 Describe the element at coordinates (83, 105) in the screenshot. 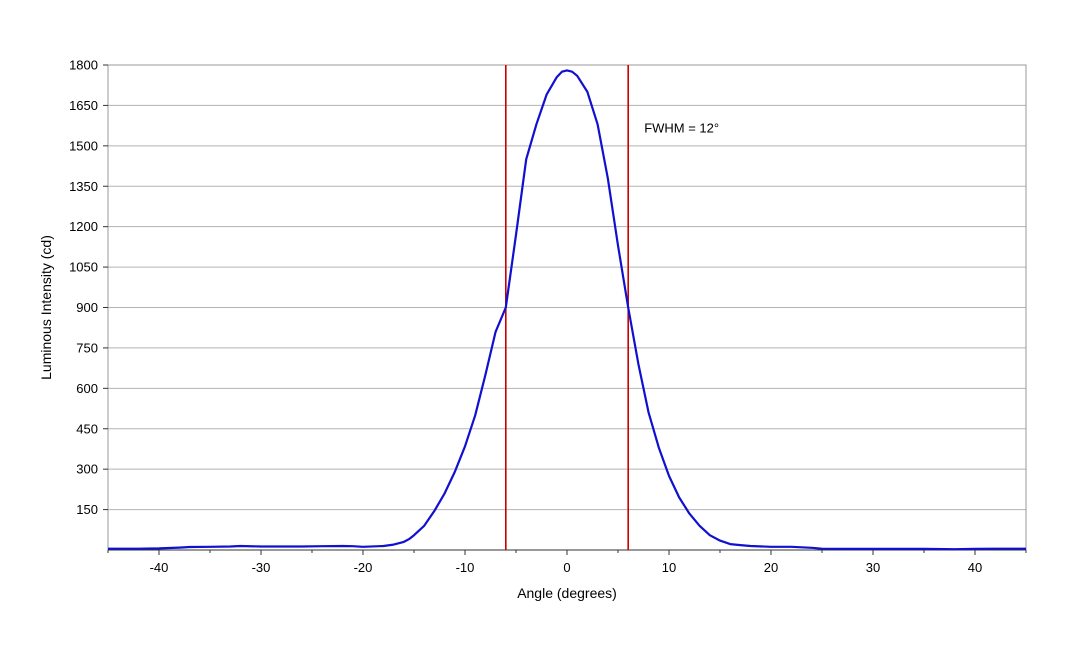

I see `y-tick-label: 1650` at that location.